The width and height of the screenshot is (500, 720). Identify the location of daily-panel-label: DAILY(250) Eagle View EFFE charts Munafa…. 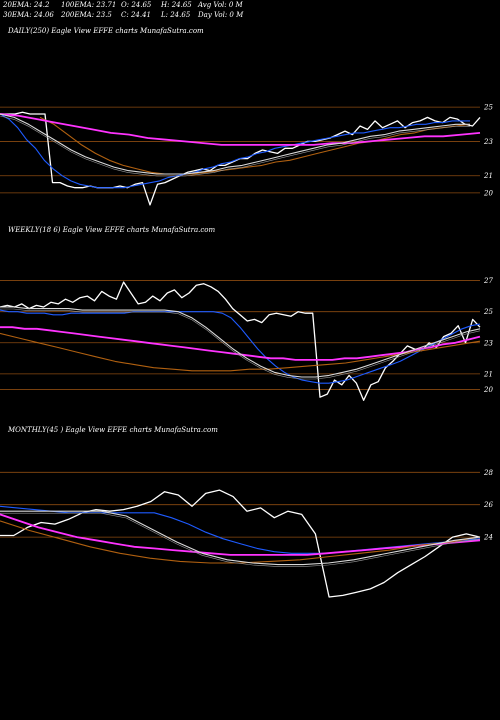
(106, 31).